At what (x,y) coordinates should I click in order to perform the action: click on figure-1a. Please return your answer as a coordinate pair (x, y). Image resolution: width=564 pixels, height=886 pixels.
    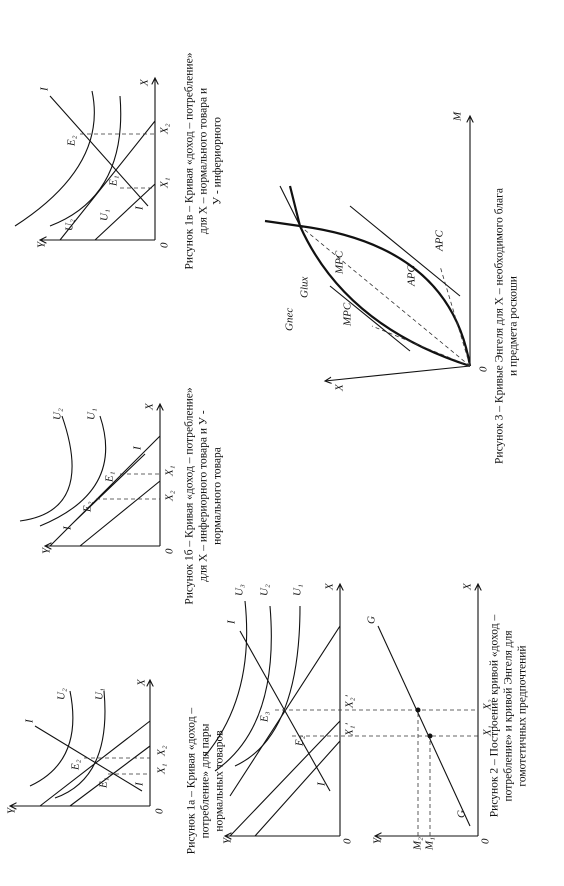
    Looking at the image, I should click on (80, 743).